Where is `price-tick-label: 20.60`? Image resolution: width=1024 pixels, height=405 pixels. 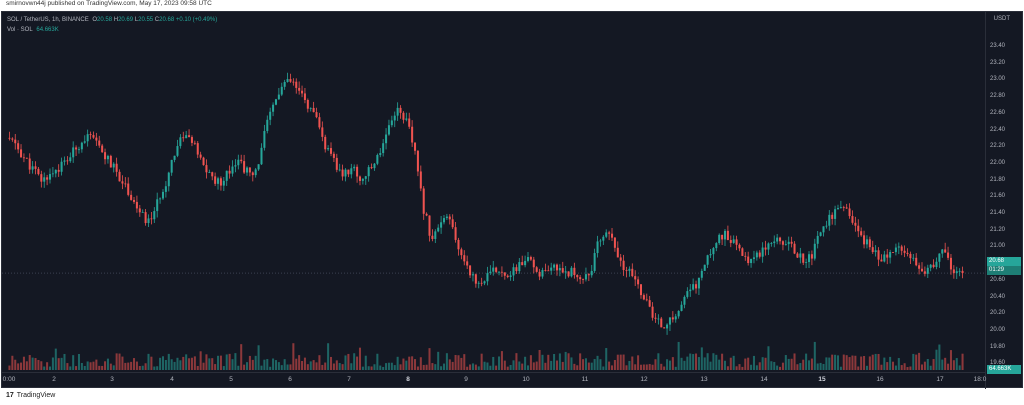 price-tick-label: 20.60 is located at coordinates (998, 279).